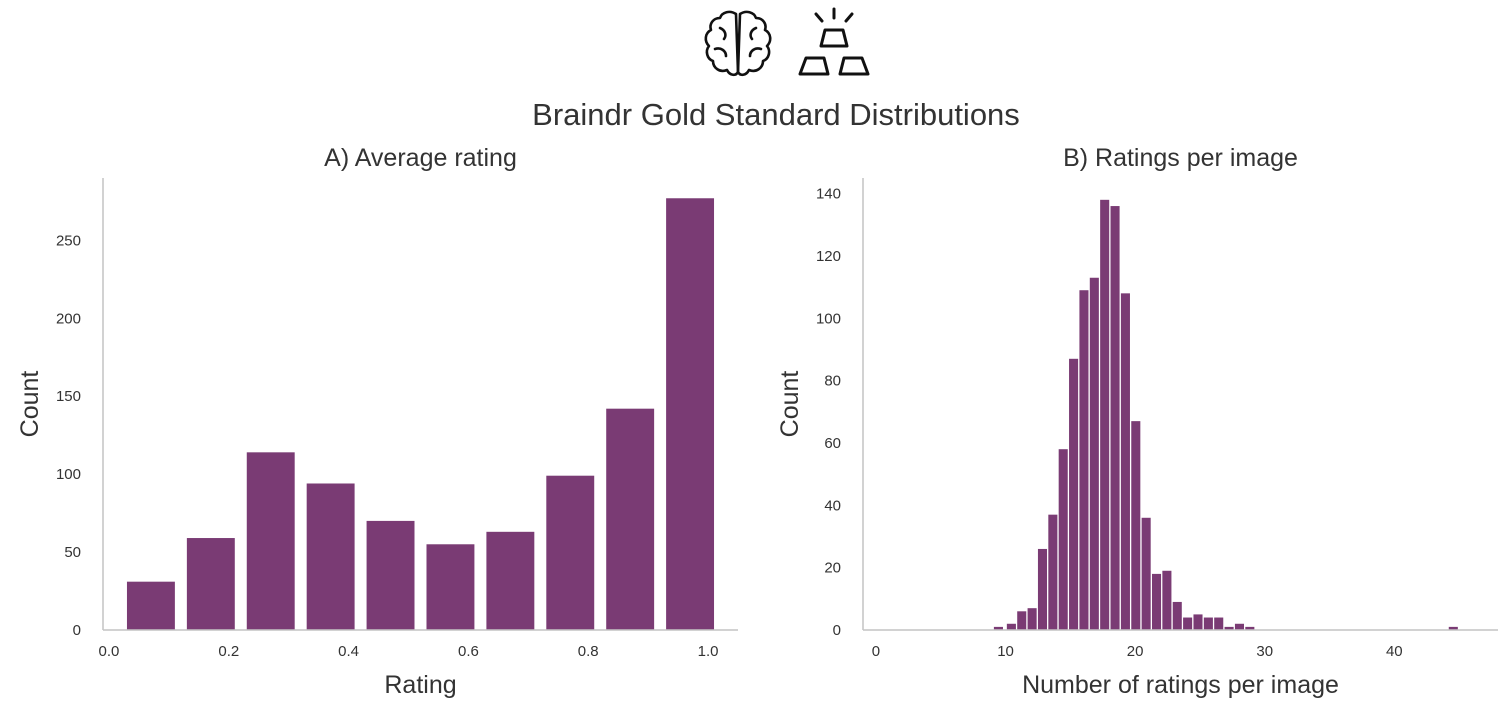 Image resolution: width=1510 pixels, height=715 pixels. Describe the element at coordinates (834, 41) in the screenshot. I see `gold-bars-icon` at that location.